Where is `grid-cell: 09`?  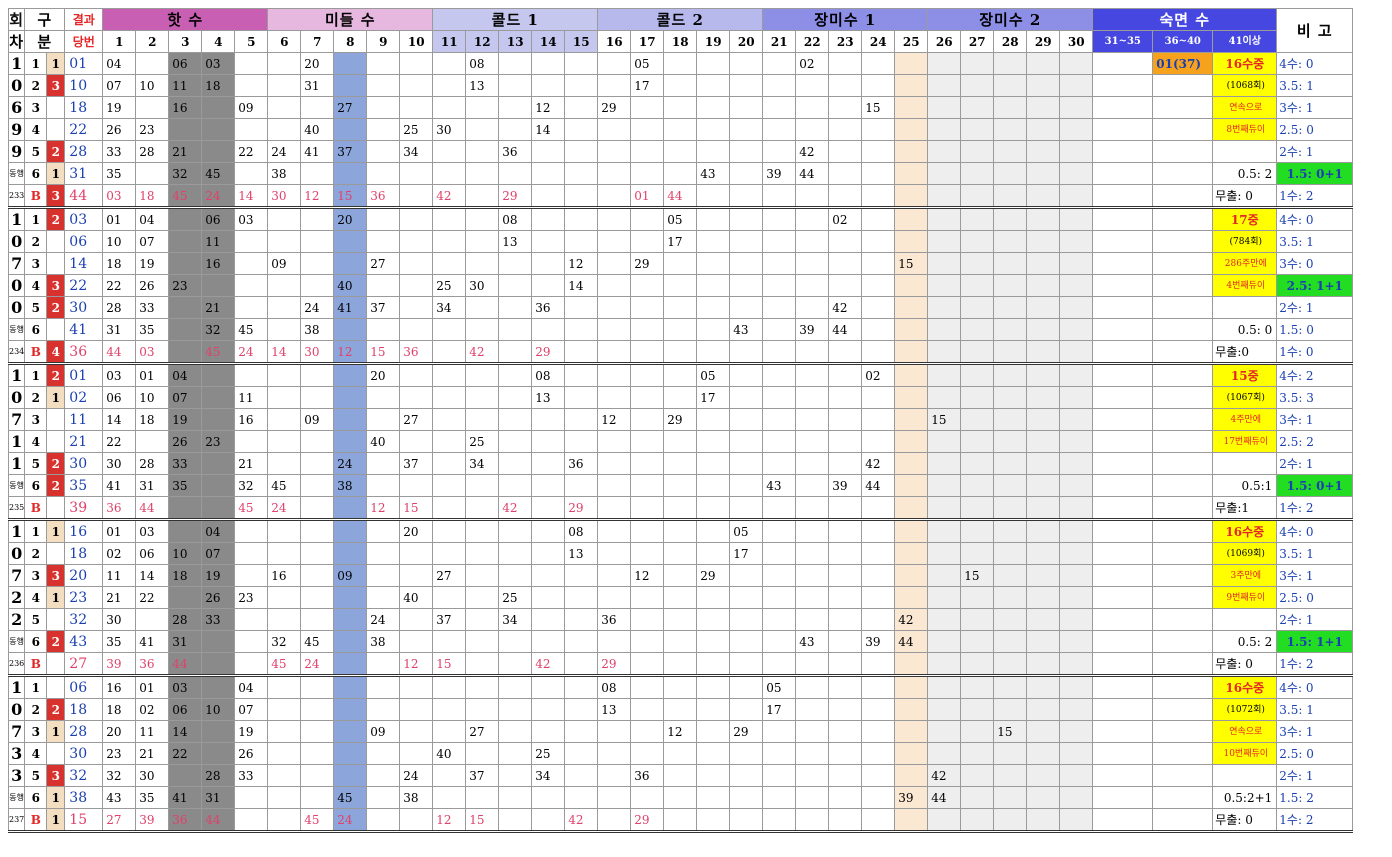 grid-cell: 09 is located at coordinates (350, 575).